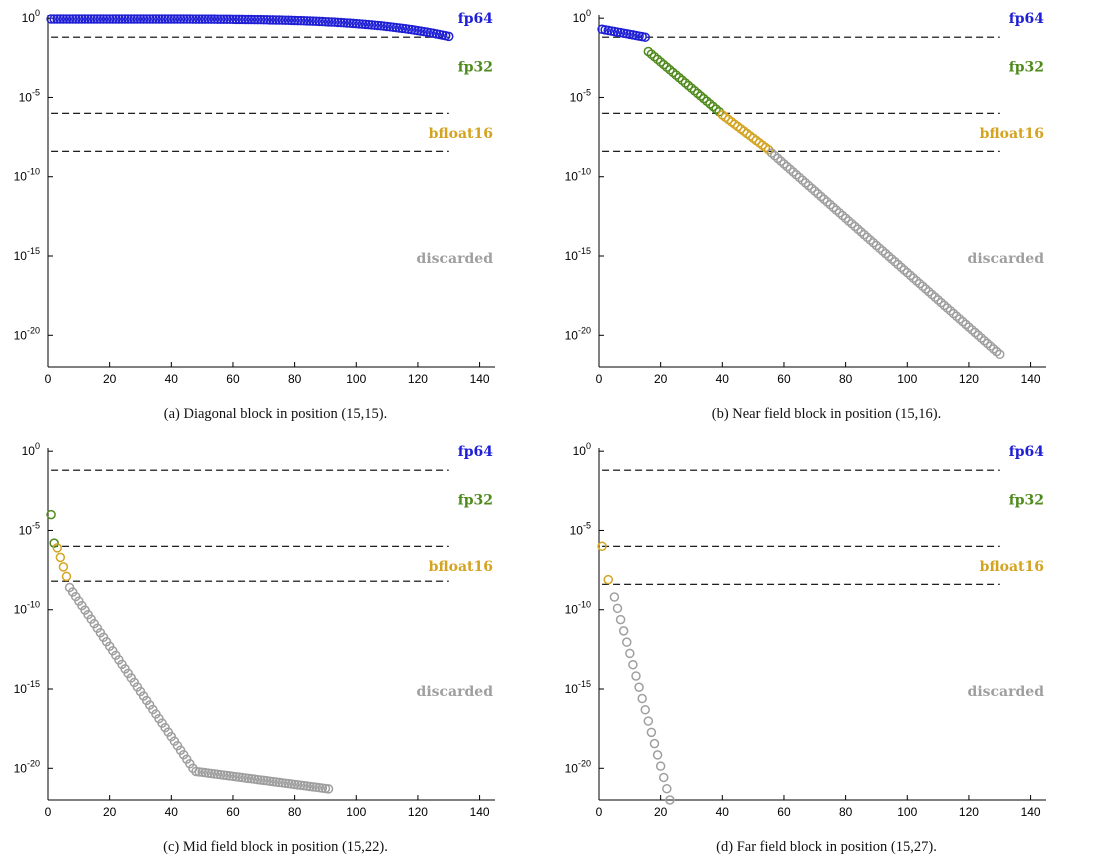 This screenshot has width=1102, height=865. I want to click on x-tick-label: 80, so click(846, 379).